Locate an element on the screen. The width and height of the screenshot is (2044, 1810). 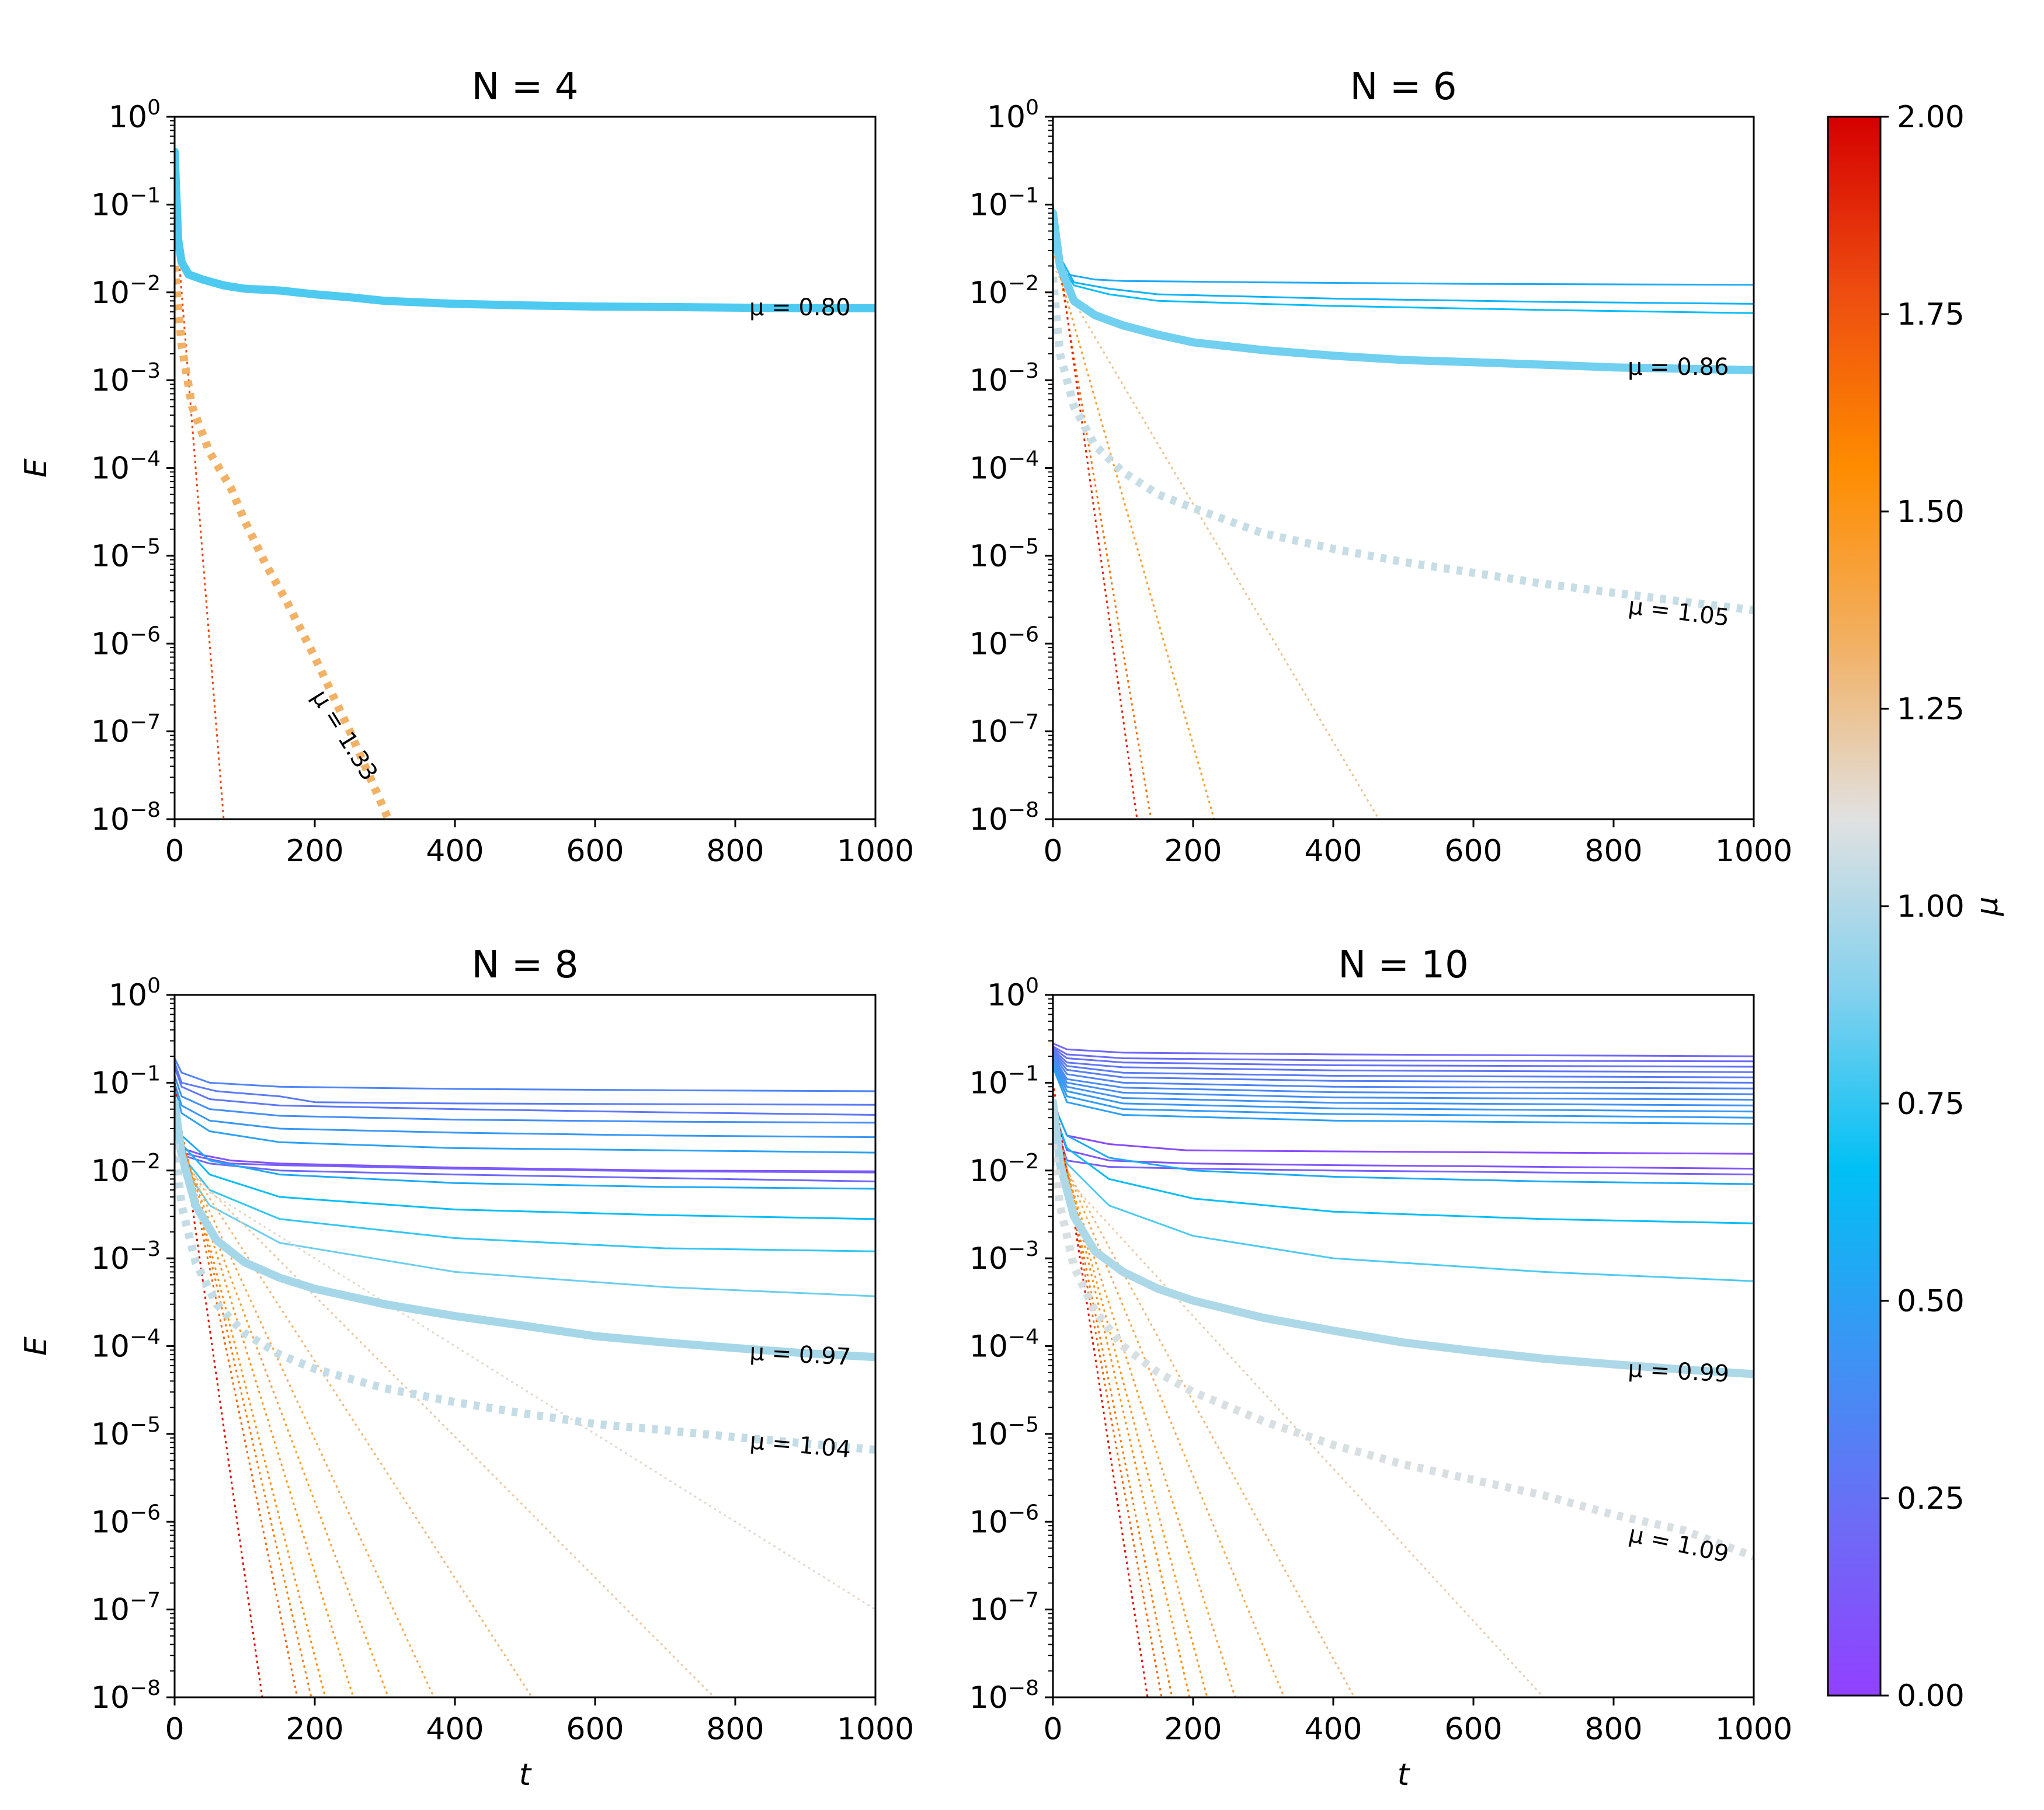
curve-label: μ = 1.05 is located at coordinates (1679, 612).